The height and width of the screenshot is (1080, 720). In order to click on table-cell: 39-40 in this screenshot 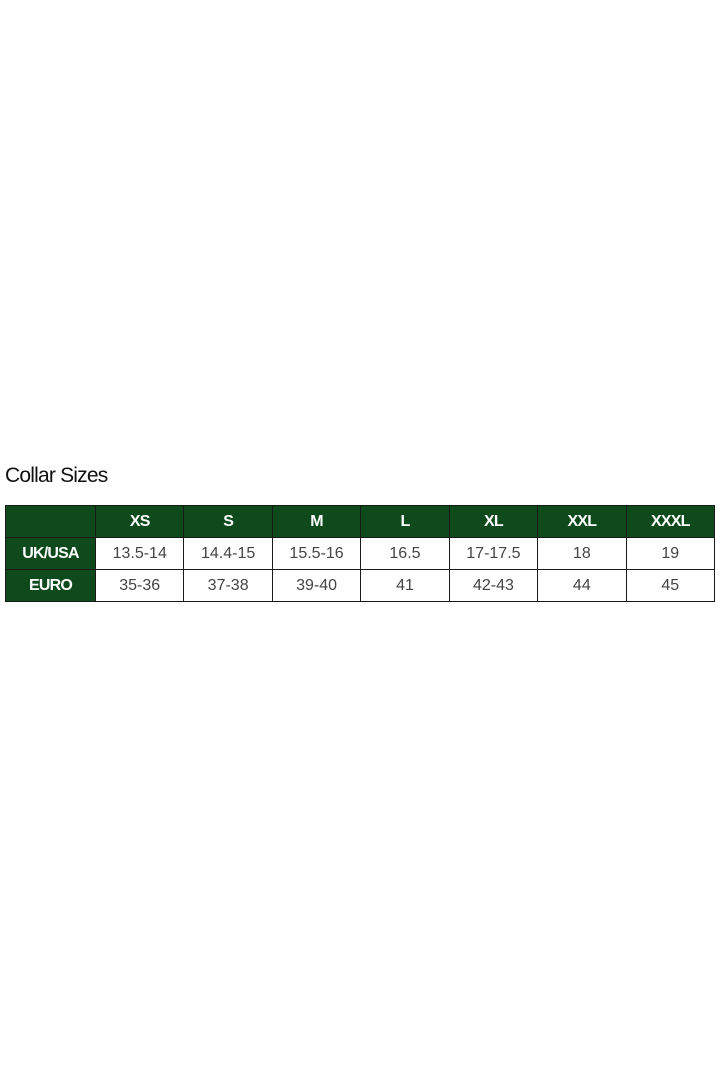, I will do `click(316, 585)`.